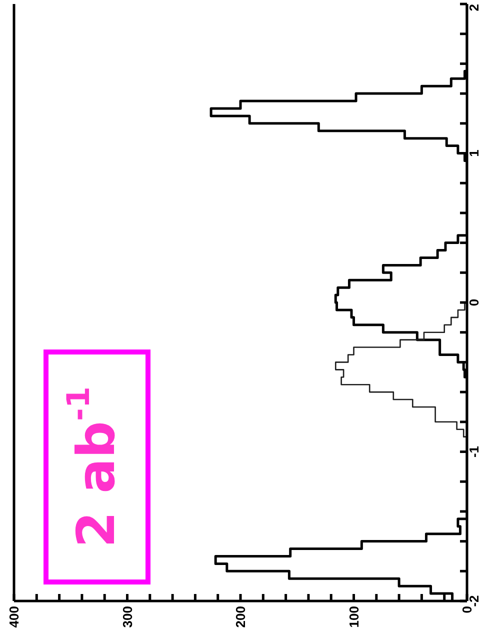  Describe the element at coordinates (474, 153) in the screenshot. I see `y-tick-label: 1` at that location.